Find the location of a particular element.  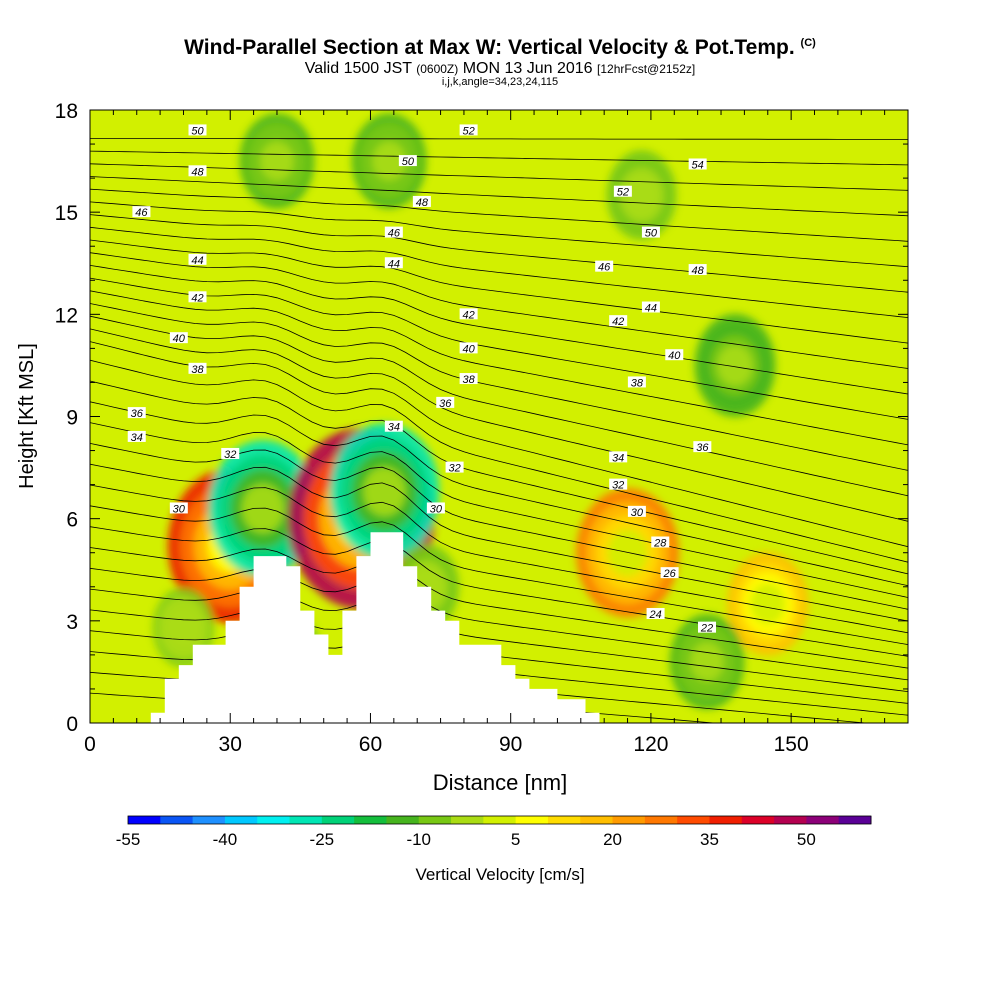

contour-label-33: 30 is located at coordinates (179, 509).